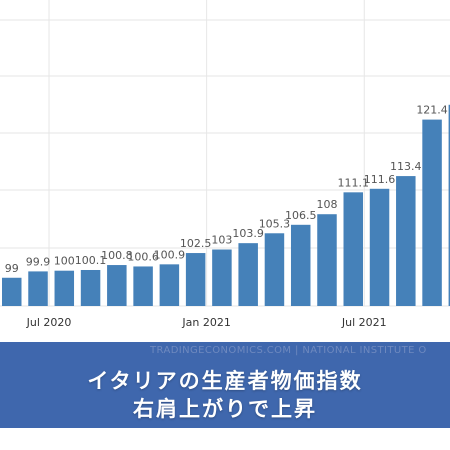 This screenshot has width=450, height=450. I want to click on bar-value-label: 100.1, so click(91, 260).